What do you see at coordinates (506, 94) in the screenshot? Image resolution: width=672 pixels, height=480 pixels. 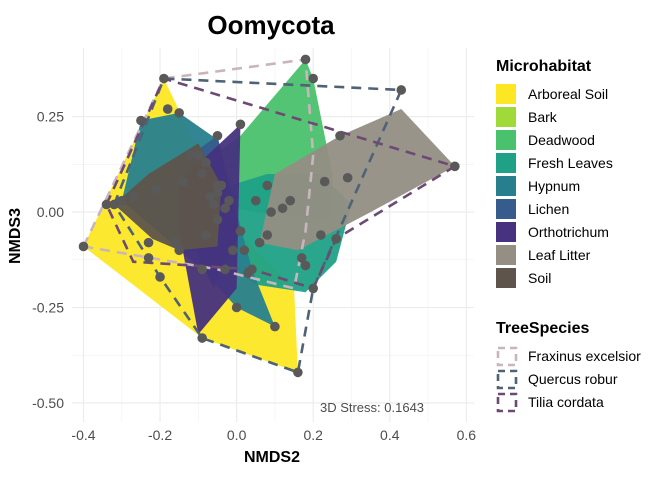 I see `legend-key-arboreal-soil` at bounding box center [506, 94].